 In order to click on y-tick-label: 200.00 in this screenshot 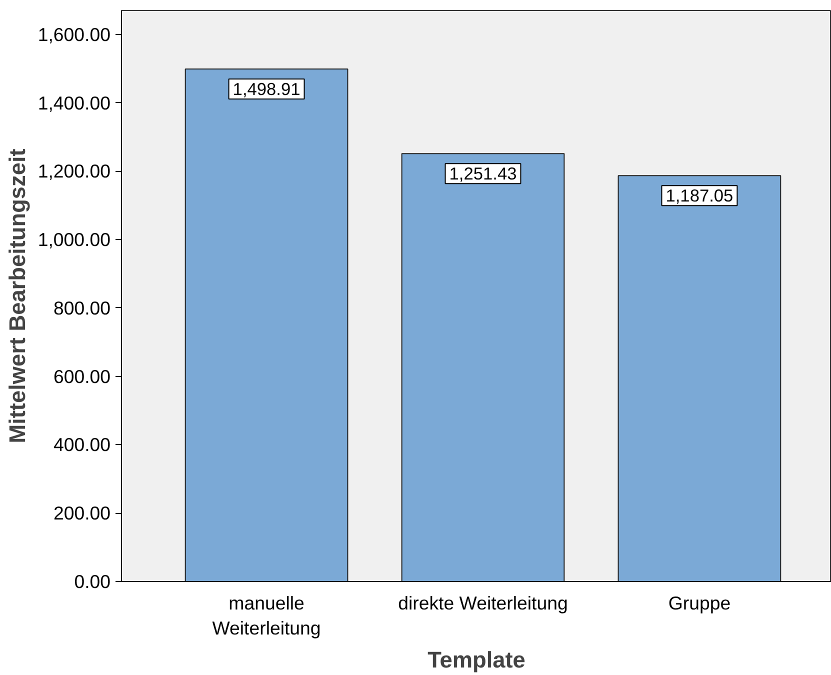, I will do `click(81, 513)`.